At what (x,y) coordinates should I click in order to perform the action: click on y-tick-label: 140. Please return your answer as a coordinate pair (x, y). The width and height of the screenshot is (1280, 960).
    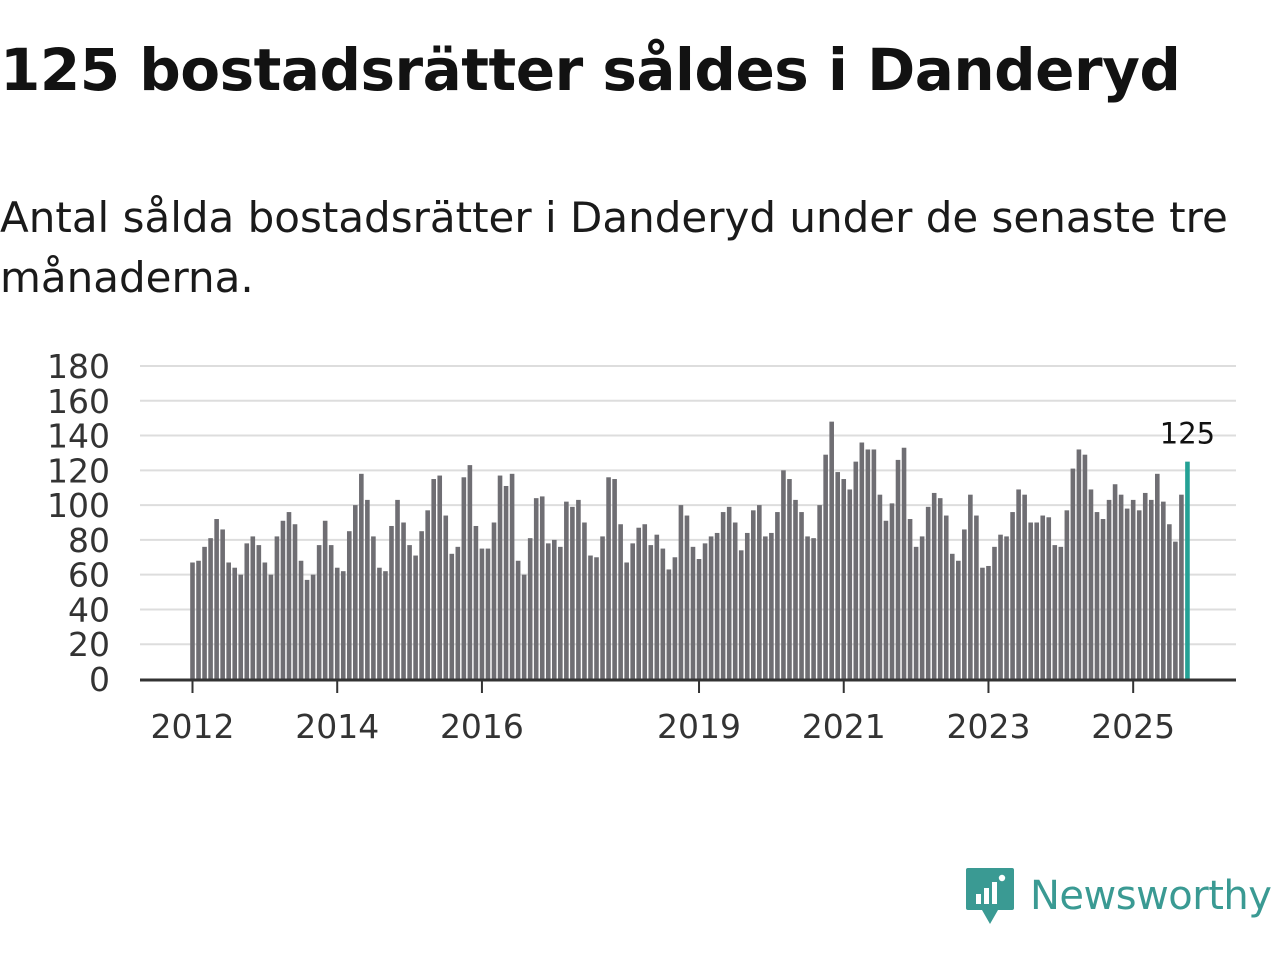
    Looking at the image, I should click on (78, 436).